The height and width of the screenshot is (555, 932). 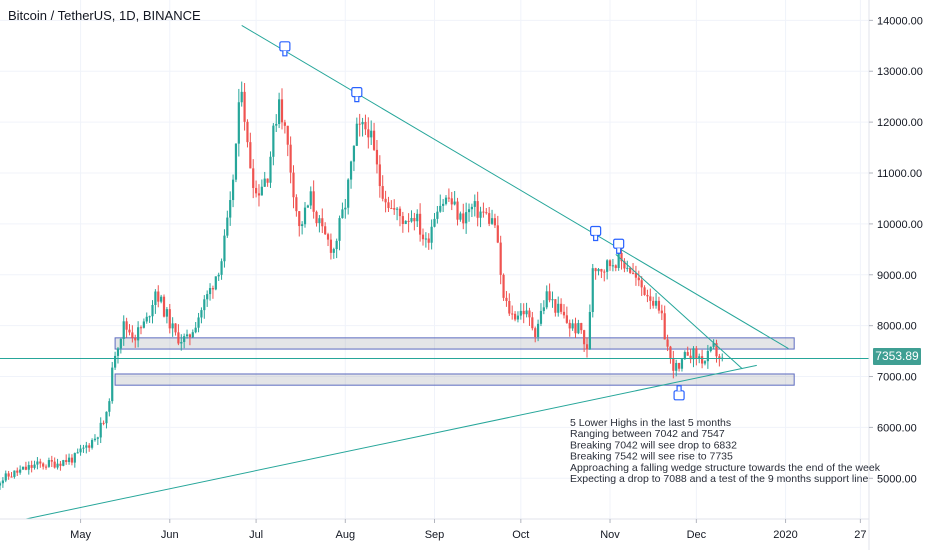 What do you see at coordinates (679, 312) in the screenshot?
I see `falling-wedge-upper-line` at bounding box center [679, 312].